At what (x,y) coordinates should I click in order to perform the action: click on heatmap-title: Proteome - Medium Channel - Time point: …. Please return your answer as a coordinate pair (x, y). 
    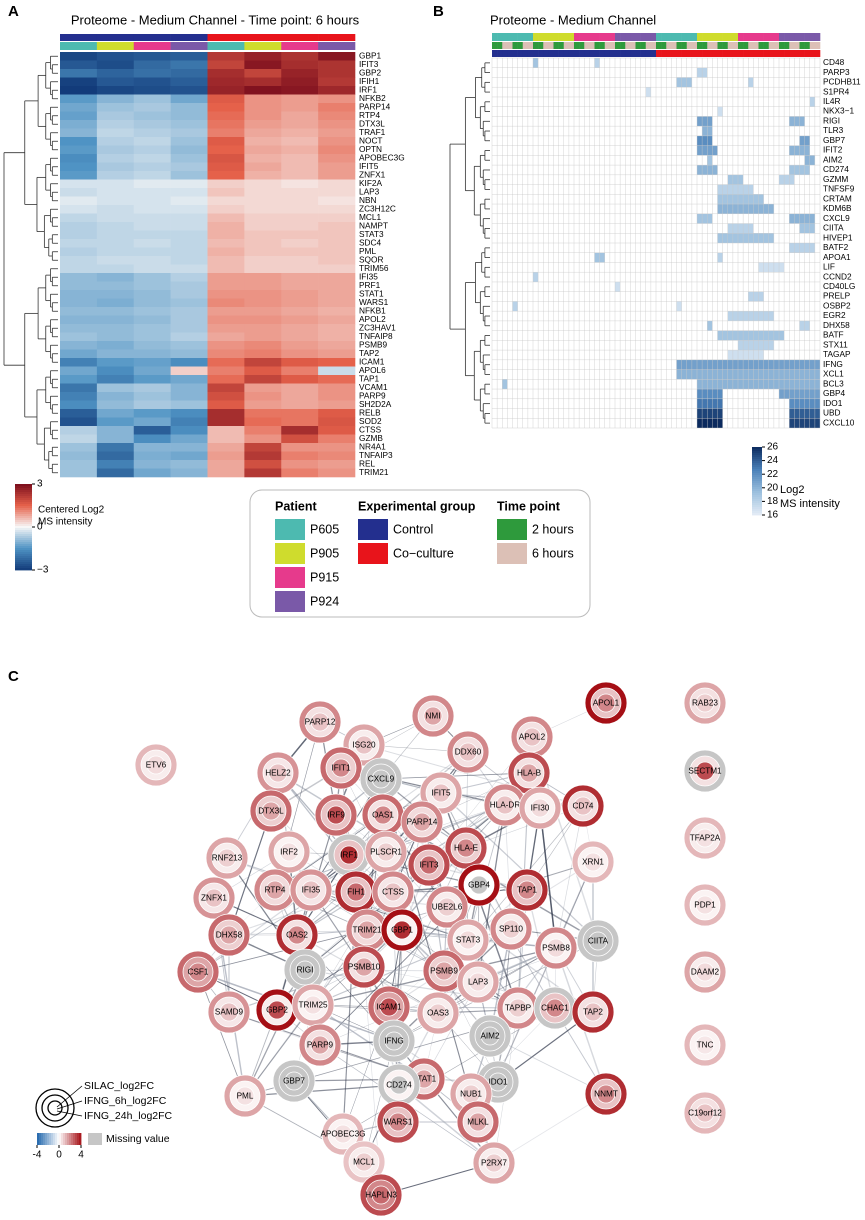
    Looking at the image, I should click on (215, 19).